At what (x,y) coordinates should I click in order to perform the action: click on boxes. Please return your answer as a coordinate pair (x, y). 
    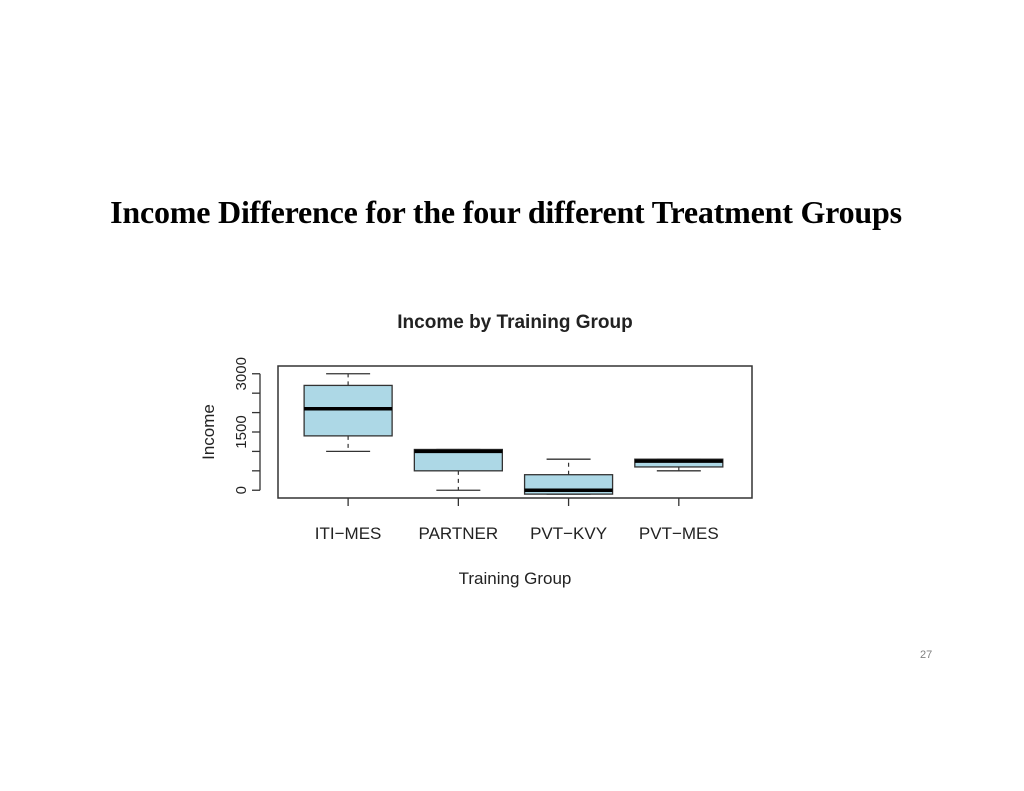
    Looking at the image, I should click on (513, 434).